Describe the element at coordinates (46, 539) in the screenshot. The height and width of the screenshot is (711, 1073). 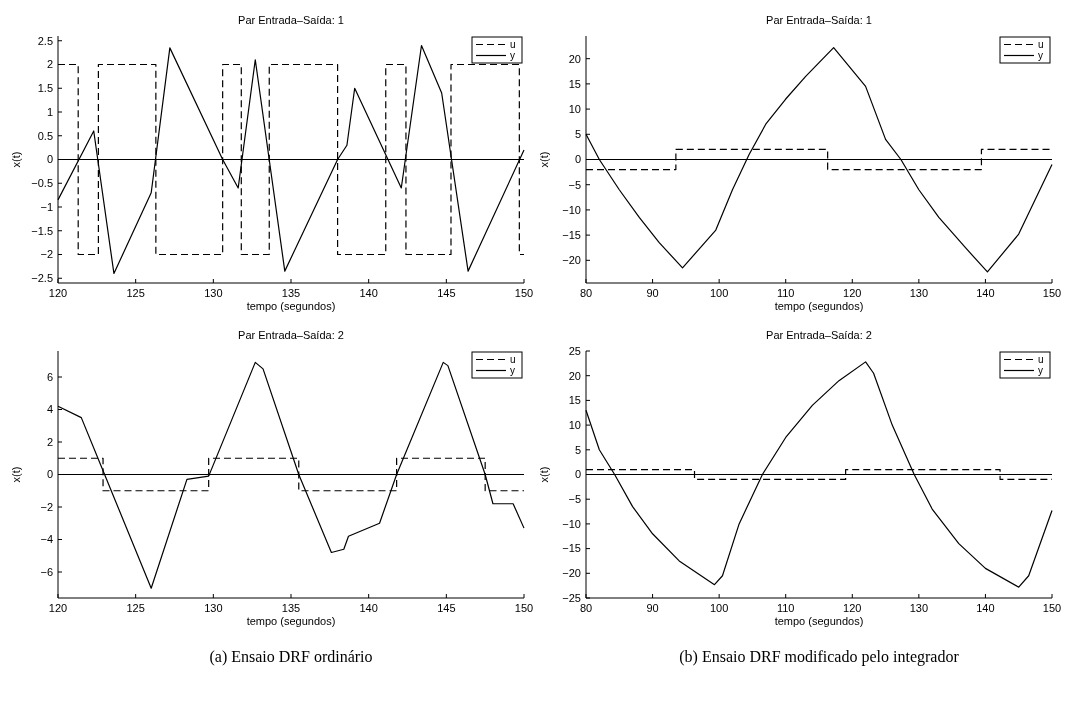
I see `y-tick-label: −4` at that location.